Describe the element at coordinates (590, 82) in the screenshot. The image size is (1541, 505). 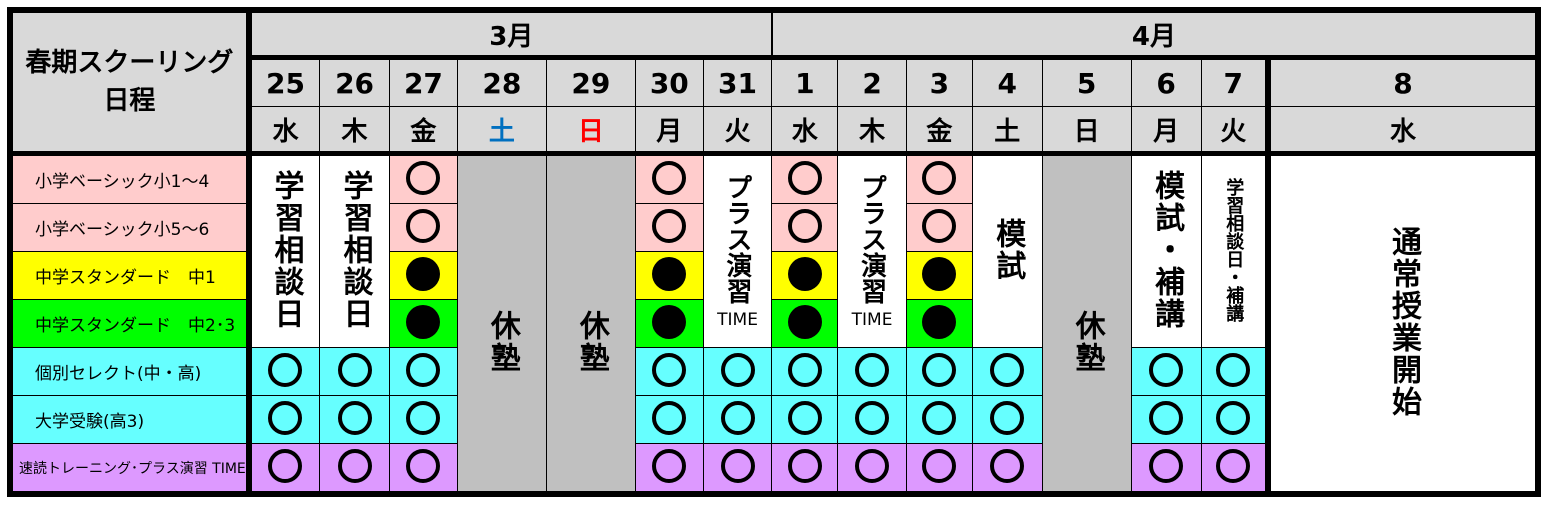
I see `date-cell: 29` at that location.